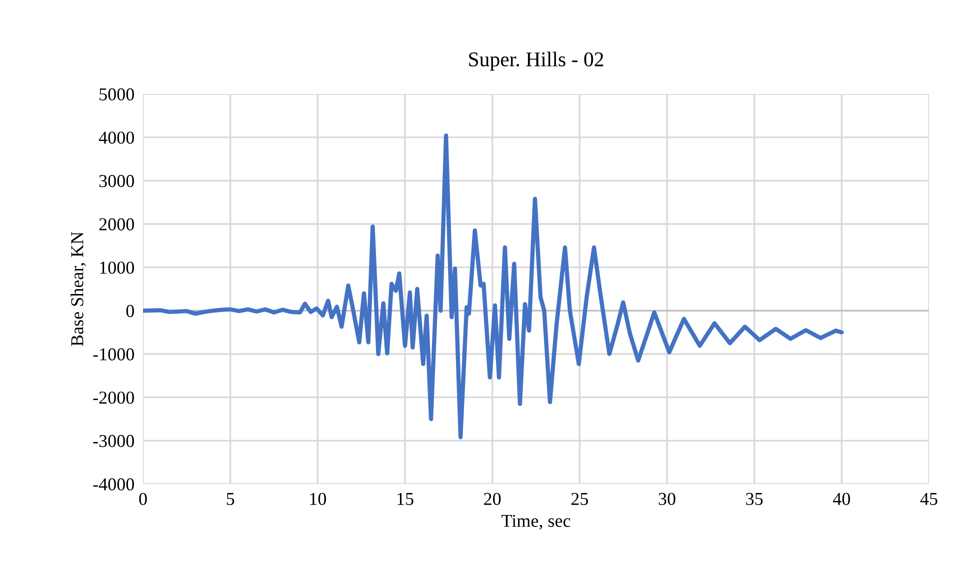 The image size is (956, 579). I want to click on y-tick-label: -1000, so click(113, 354).